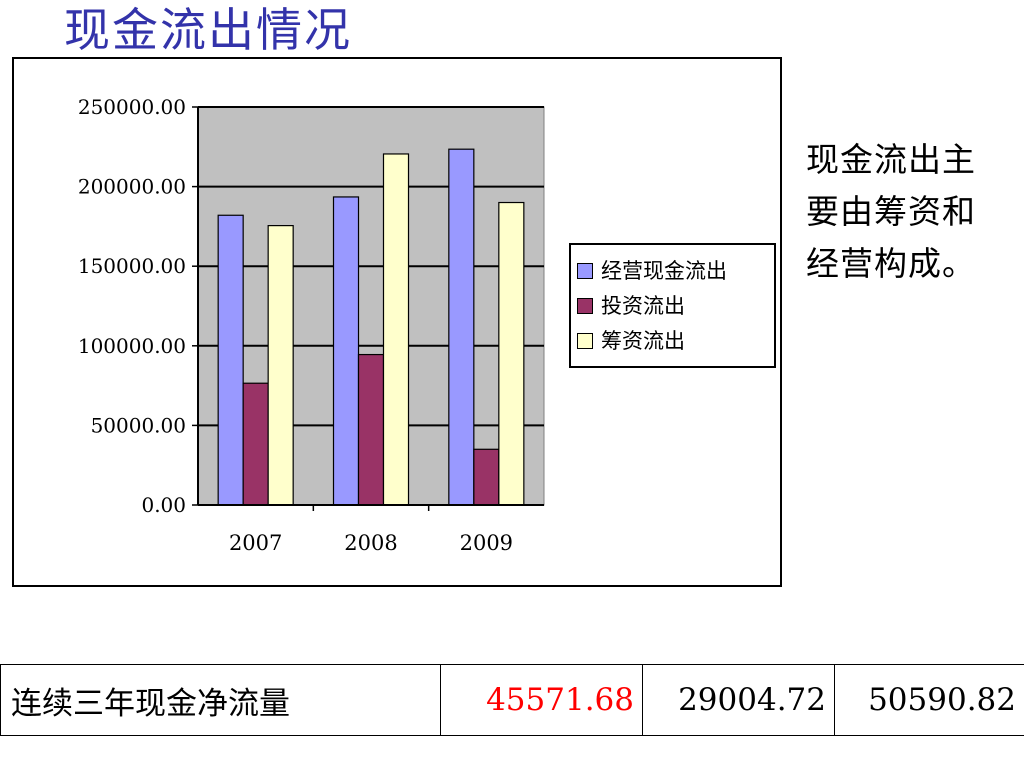 The image size is (1024, 768). I want to click on legend-item-investing: 投资流出, so click(672, 306).